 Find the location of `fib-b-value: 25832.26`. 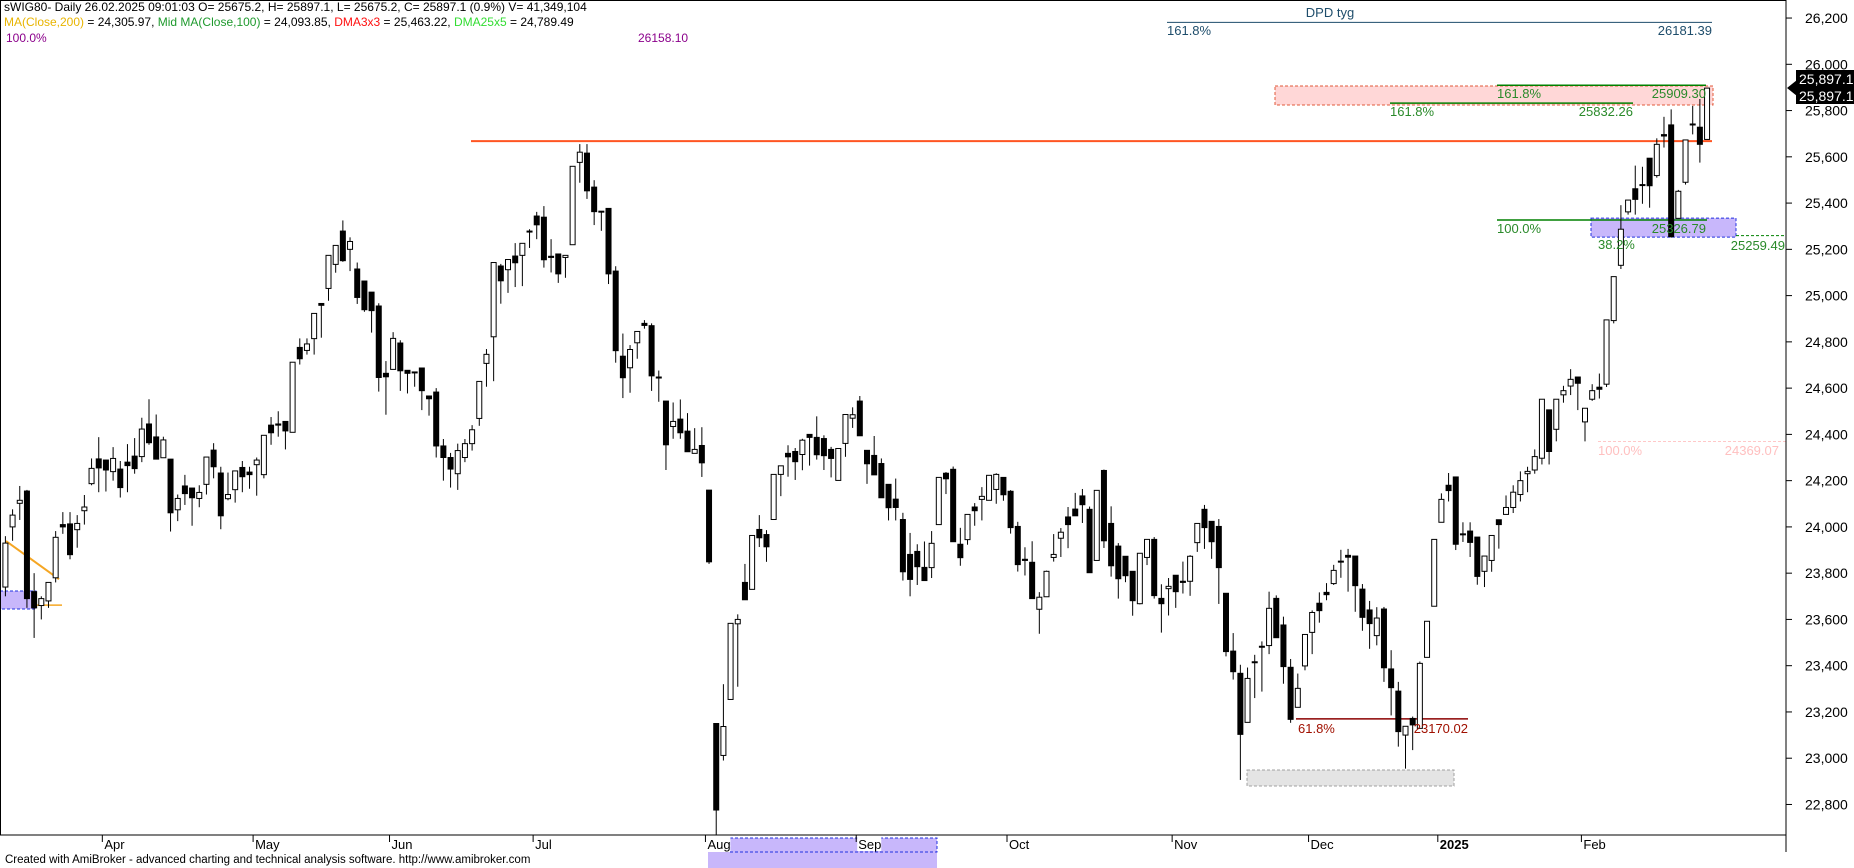

fib-b-value: 25832.26 is located at coordinates (1606, 111).